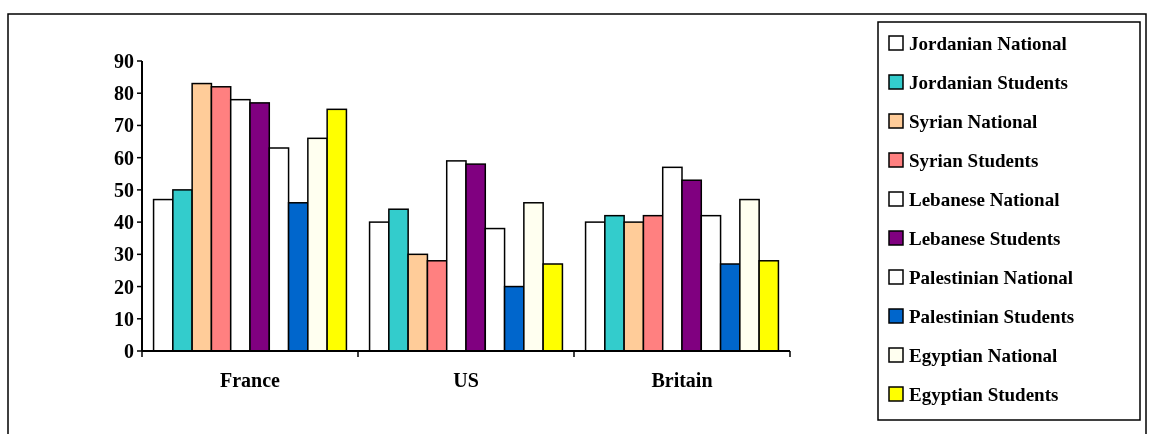 Image resolution: width=1153 pixels, height=434 pixels. I want to click on y-tick-label: 60, so click(124, 157).